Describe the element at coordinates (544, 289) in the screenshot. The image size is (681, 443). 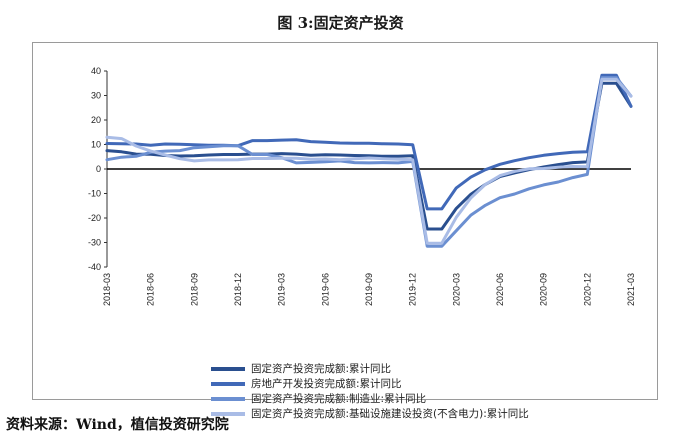
I see `x-tick-label: 2020-09` at that location.